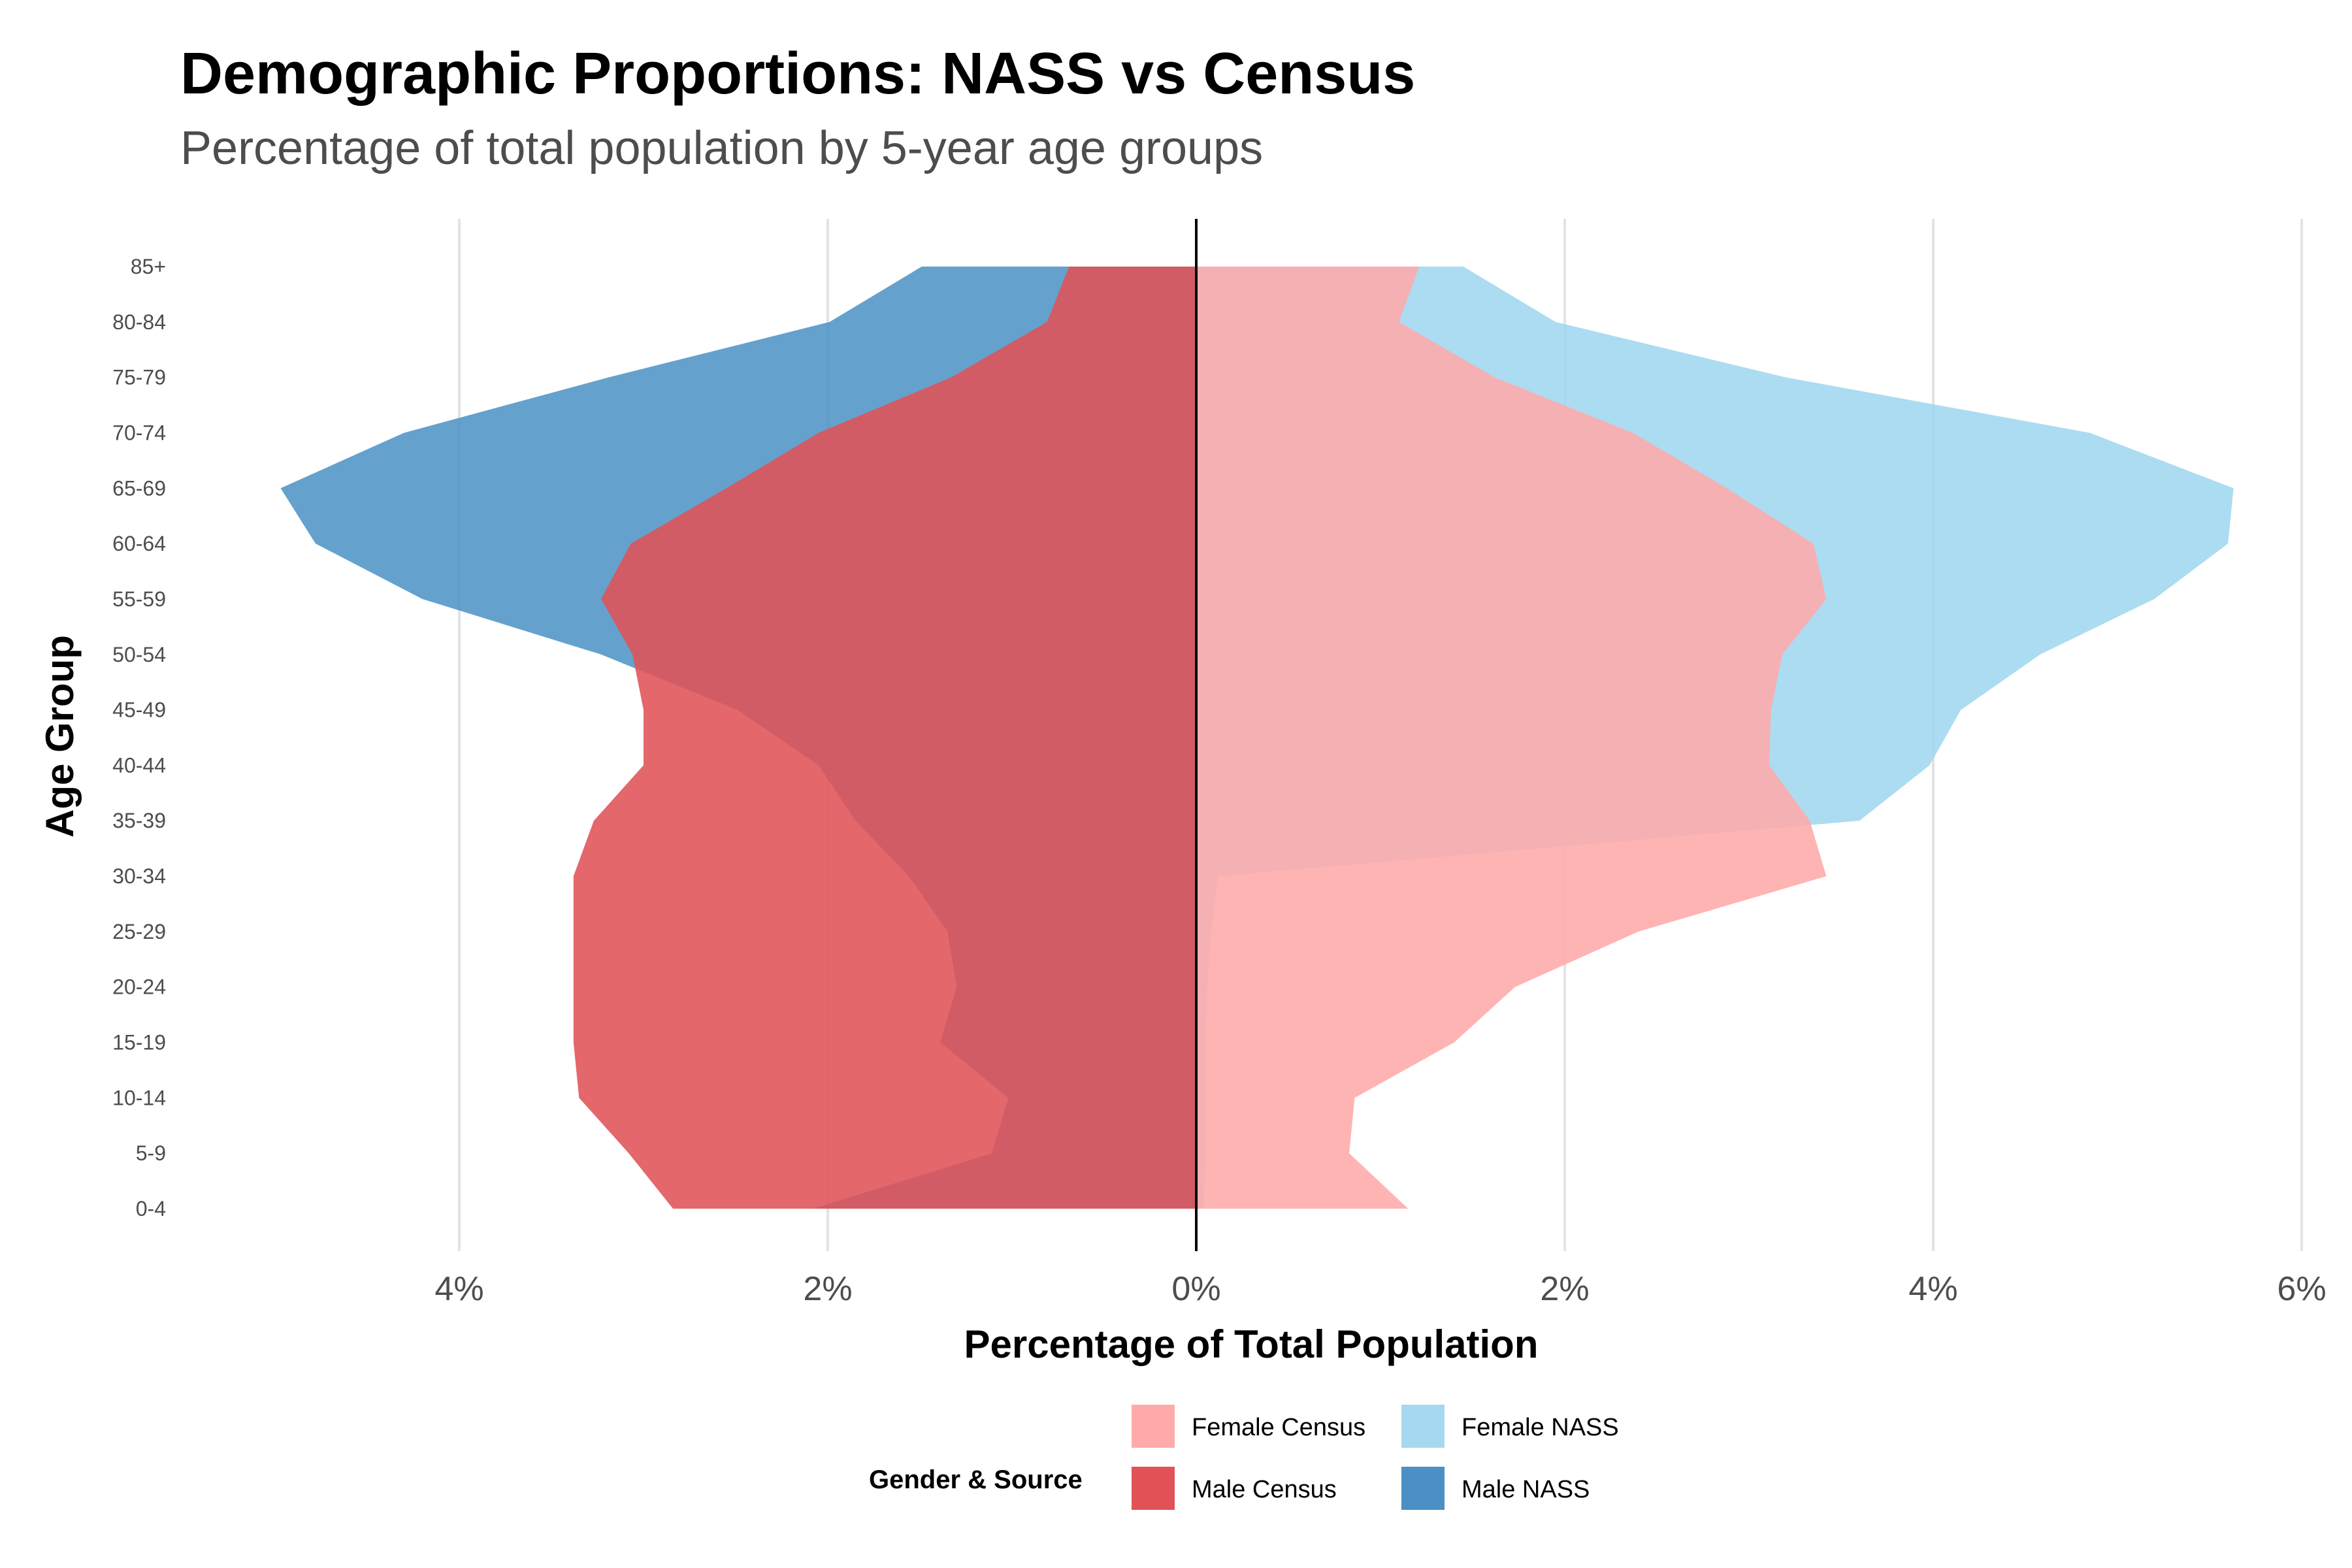 The width and height of the screenshot is (2352, 1568). I want to click on y-tick-label-5-9: 5-9, so click(151, 1153).